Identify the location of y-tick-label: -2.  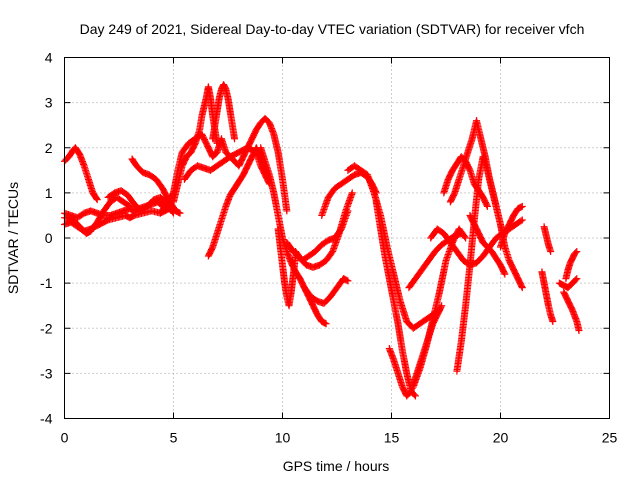
(46, 328).